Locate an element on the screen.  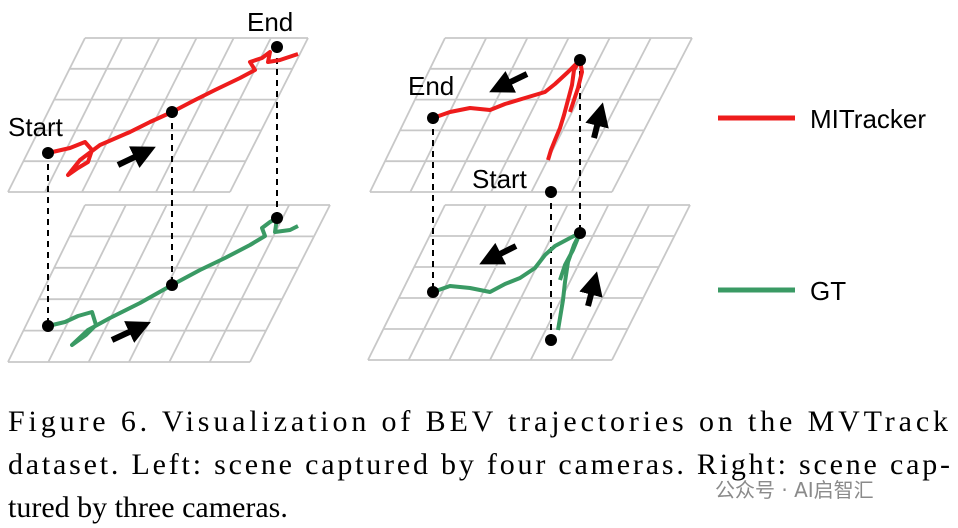
legend-label: GT is located at coordinates (828, 291).